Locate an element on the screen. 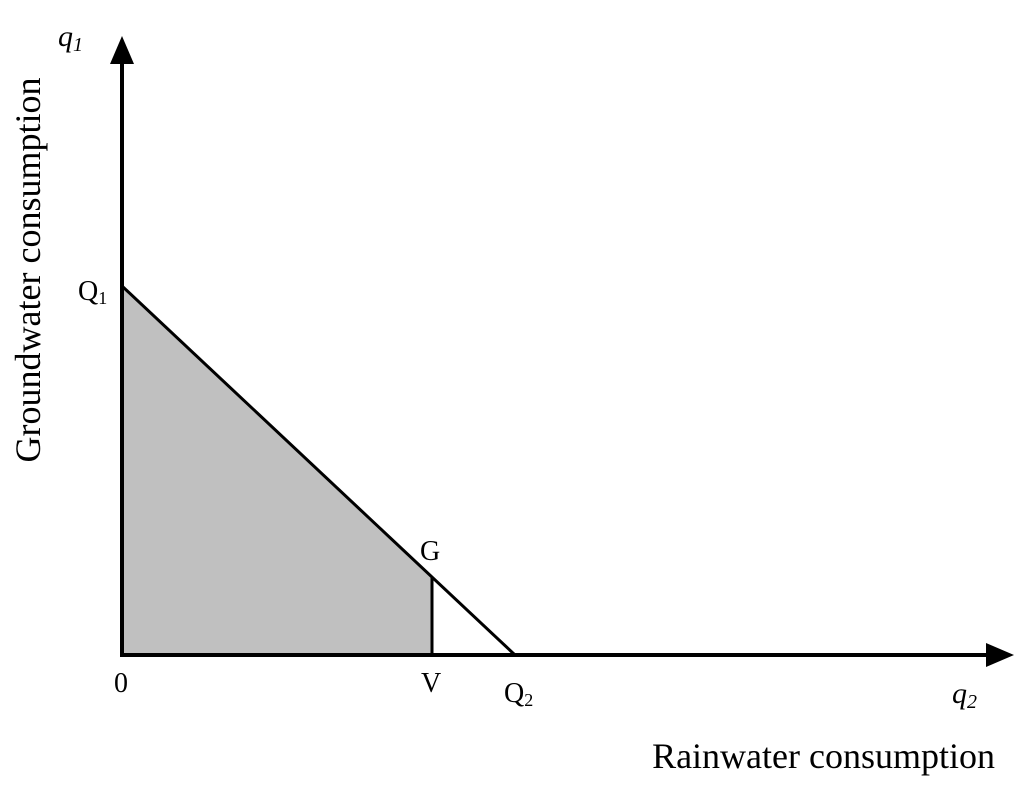 Image resolution: width=1024 pixels, height=788 pixels. y-axis-title: Groundwater consumption is located at coordinates (28, 270).